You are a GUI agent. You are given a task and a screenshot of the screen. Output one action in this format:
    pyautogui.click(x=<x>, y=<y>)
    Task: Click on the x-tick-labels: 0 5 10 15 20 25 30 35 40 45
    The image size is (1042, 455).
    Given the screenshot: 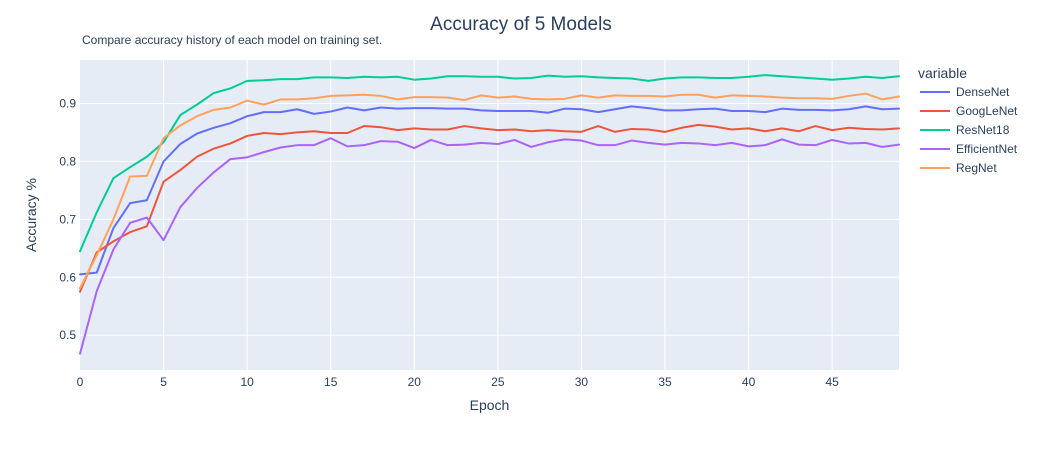 What is the action you would take?
    pyautogui.click(x=458, y=382)
    